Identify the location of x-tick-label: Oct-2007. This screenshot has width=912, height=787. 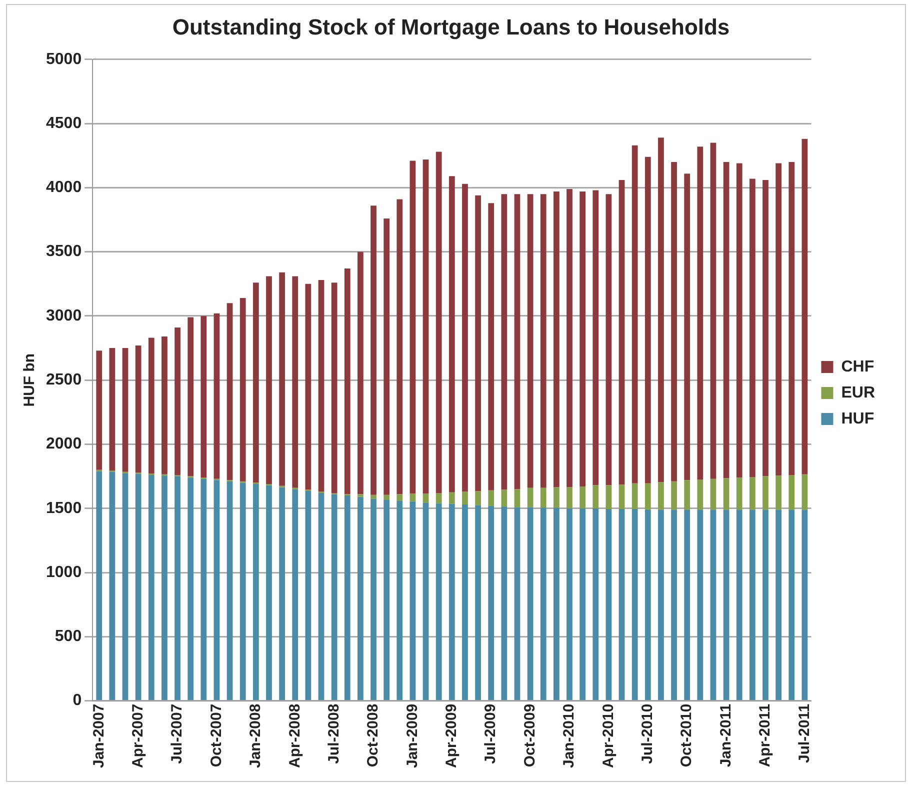
(216, 736).